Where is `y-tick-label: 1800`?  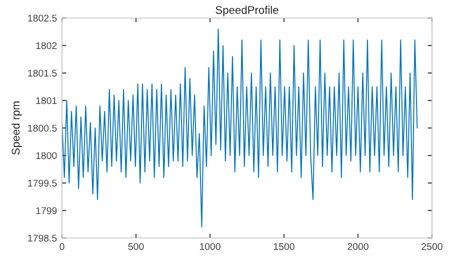
y-tick-label: 1800 is located at coordinates (46, 156).